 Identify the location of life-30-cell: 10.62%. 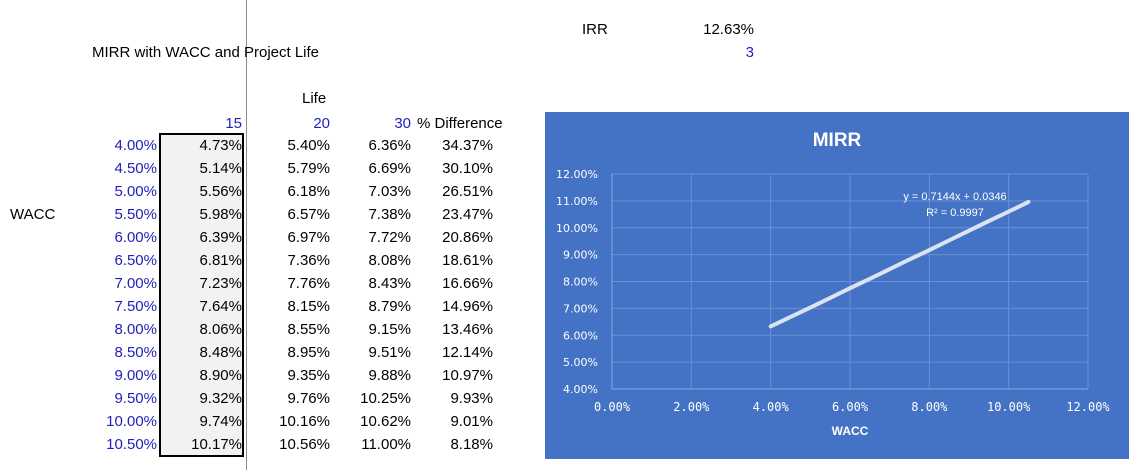
(385, 421).